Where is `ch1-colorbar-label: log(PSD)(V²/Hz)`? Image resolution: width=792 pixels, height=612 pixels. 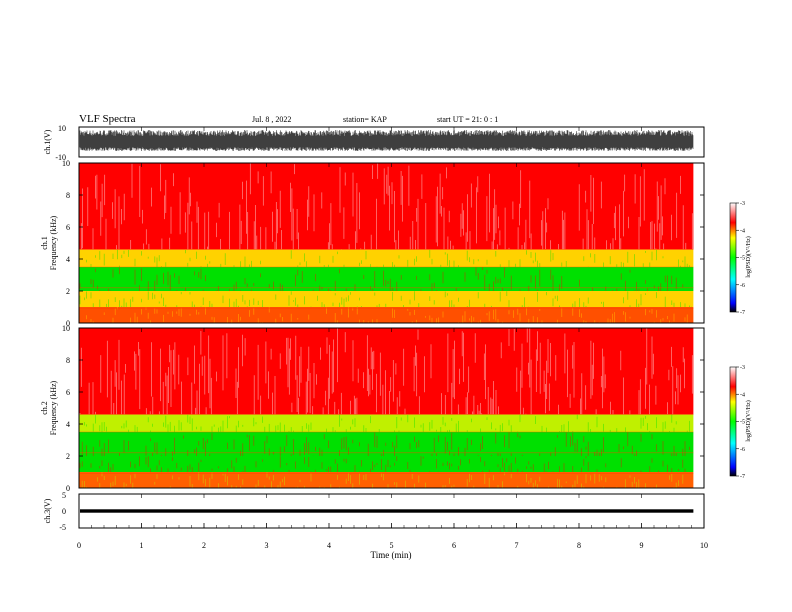
ch1-colorbar-label: log(PSD)(V²/Hz) is located at coordinates (748, 256).